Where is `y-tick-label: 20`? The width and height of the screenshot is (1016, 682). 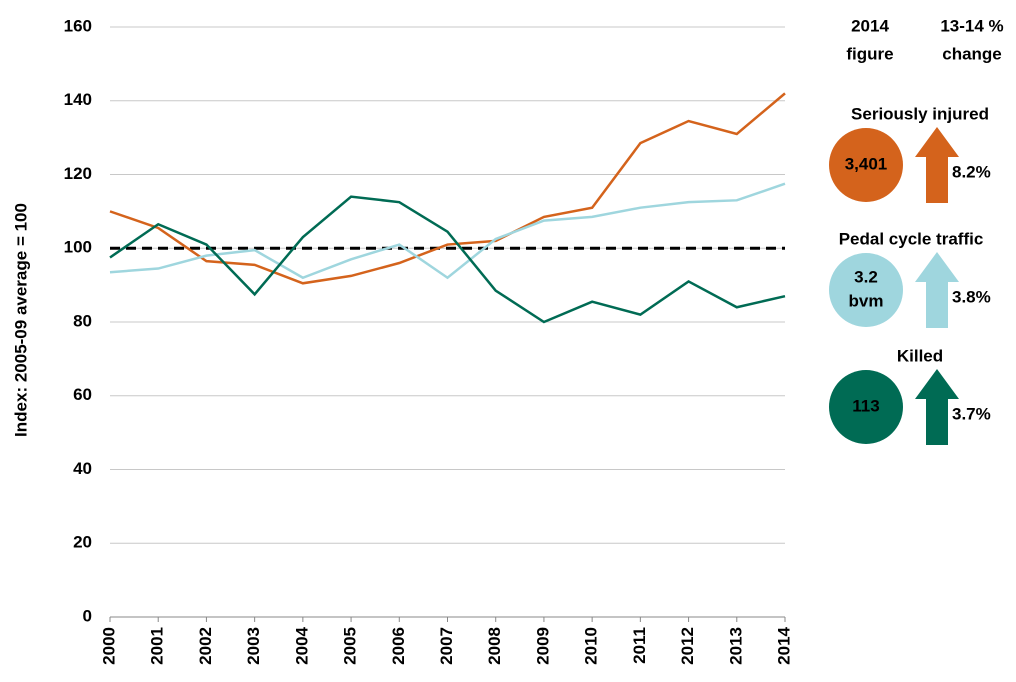
y-tick-label: 20 is located at coordinates (82, 542).